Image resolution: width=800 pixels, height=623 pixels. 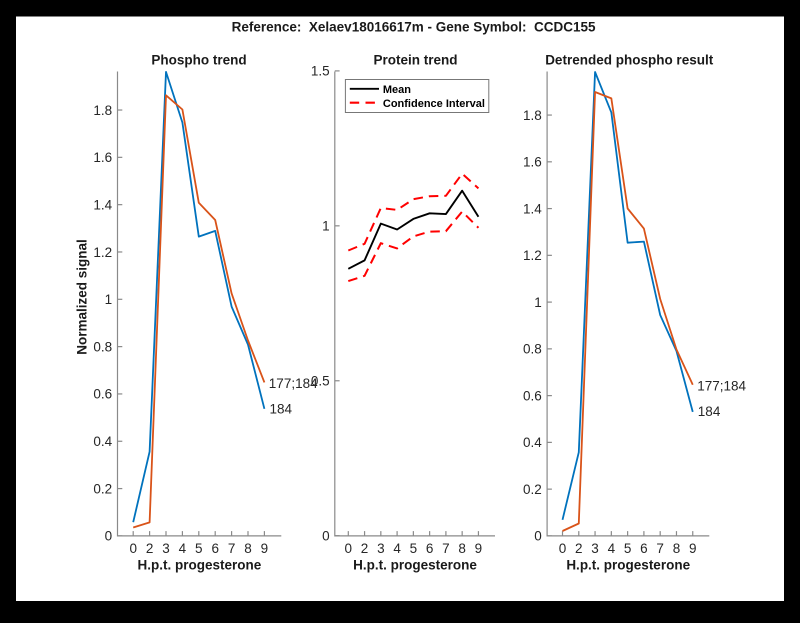 What do you see at coordinates (320, 381) in the screenshot?
I see `svg-text: 0.5` at bounding box center [320, 381].